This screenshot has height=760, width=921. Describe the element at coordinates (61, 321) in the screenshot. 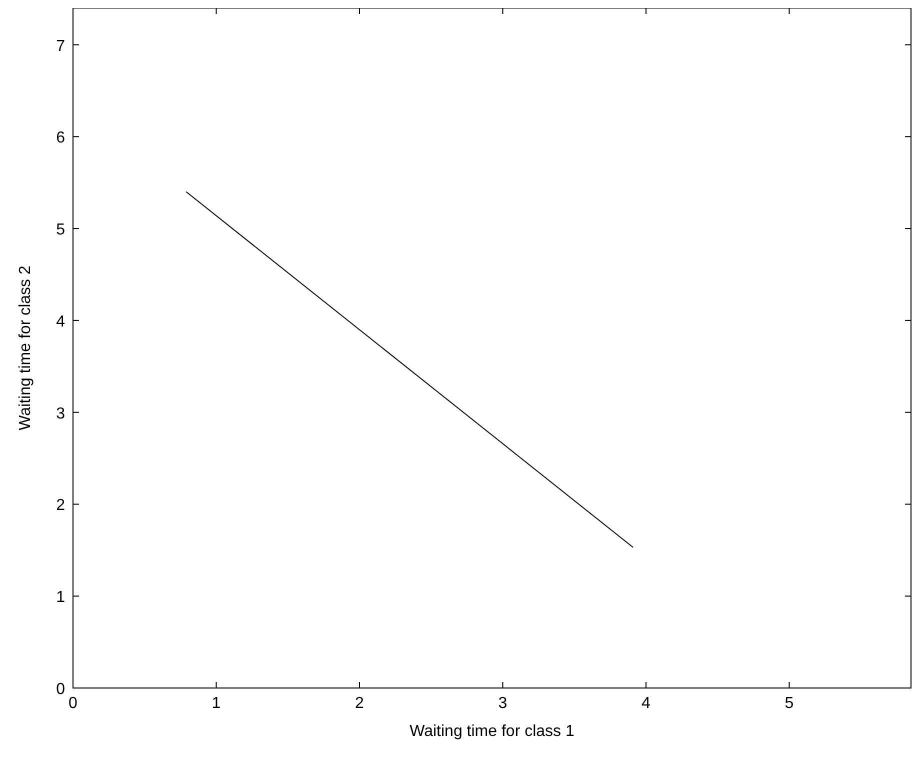

I see `y-tick-label: 4` at that location.